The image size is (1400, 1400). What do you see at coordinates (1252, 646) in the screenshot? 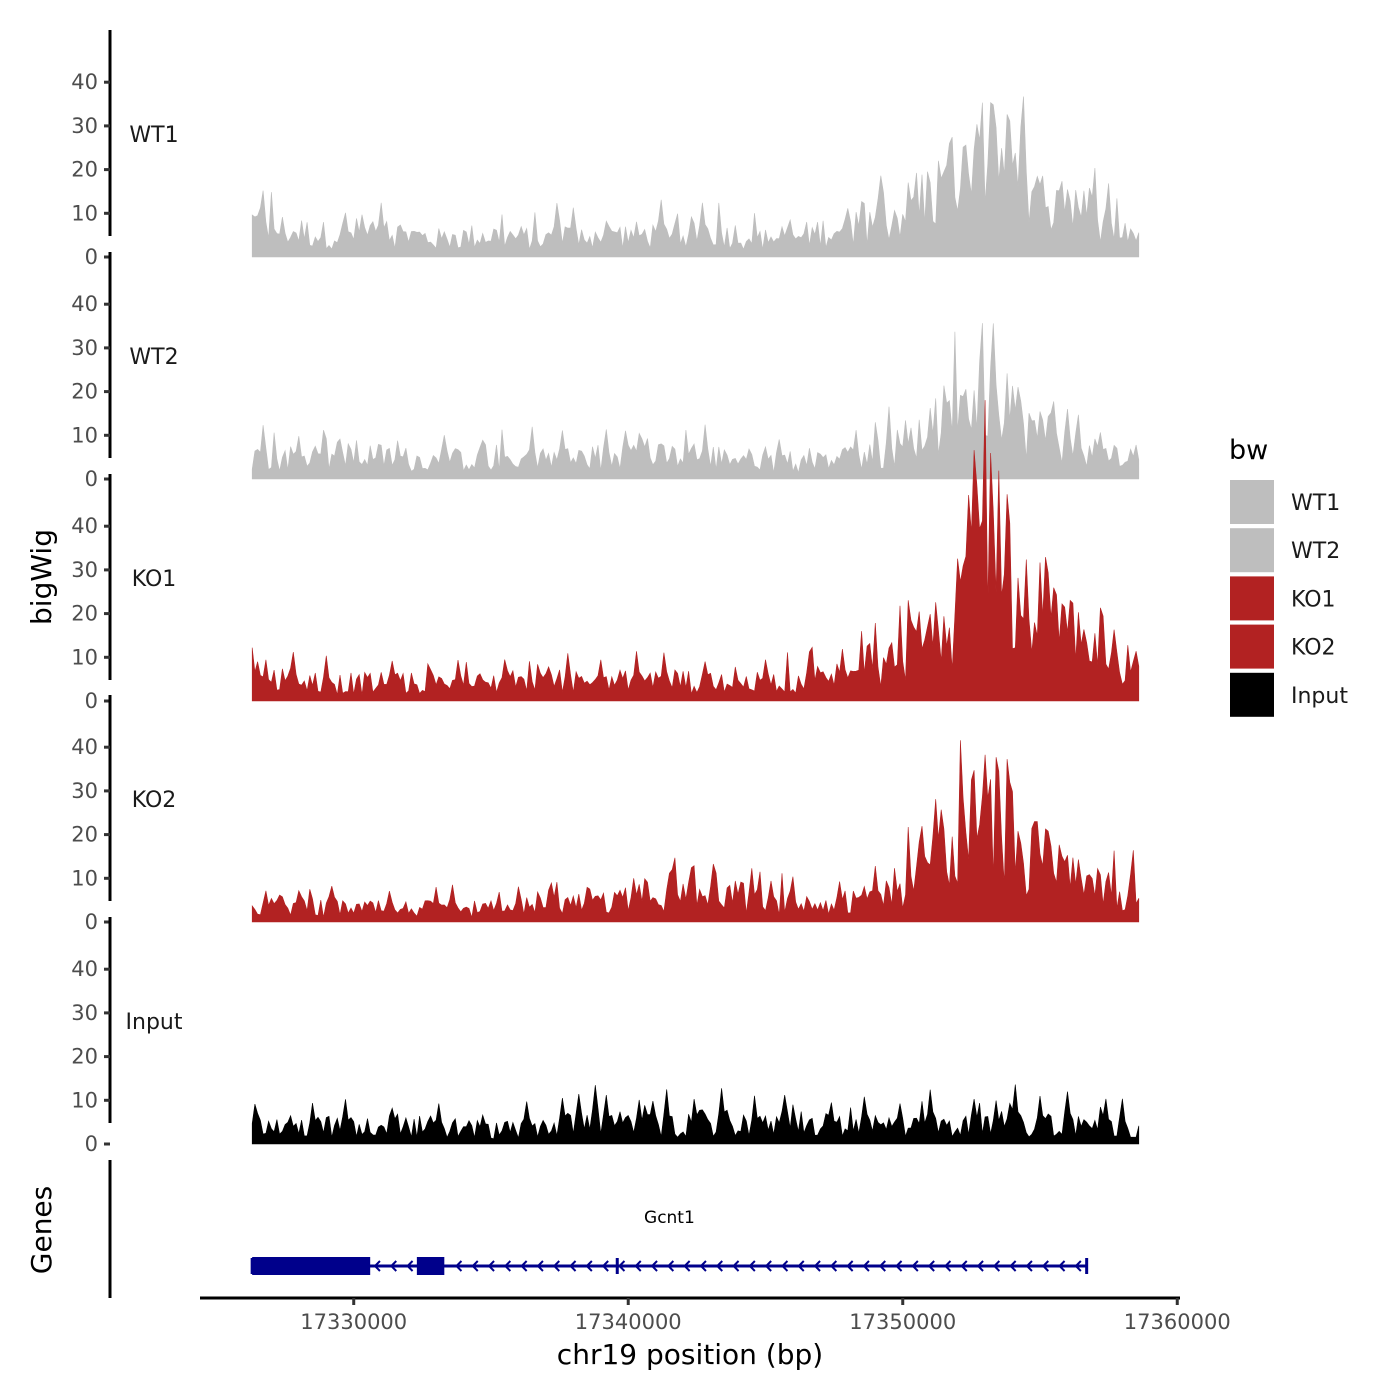
I see `legend-key-ko2` at bounding box center [1252, 646].